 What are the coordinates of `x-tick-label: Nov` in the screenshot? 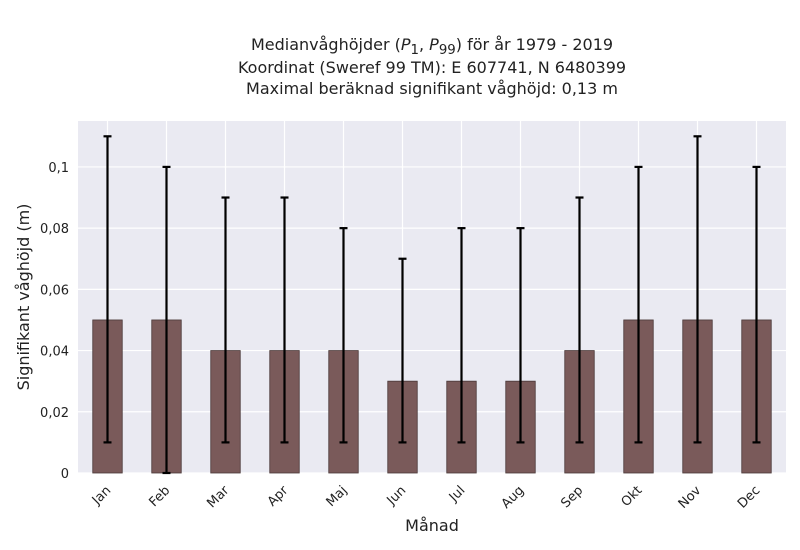 It's located at (690, 497).